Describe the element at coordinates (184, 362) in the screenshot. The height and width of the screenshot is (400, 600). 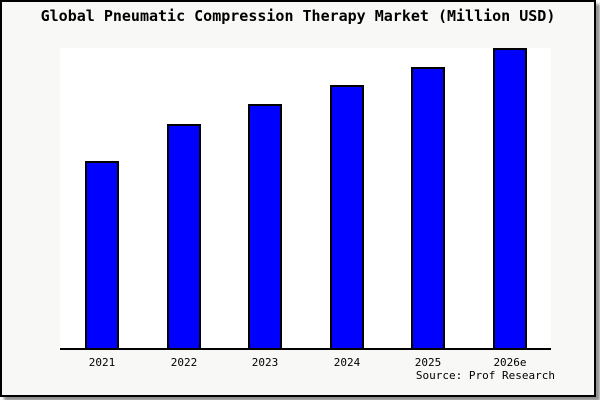
I see `x-tick-label-2022: 2022` at that location.